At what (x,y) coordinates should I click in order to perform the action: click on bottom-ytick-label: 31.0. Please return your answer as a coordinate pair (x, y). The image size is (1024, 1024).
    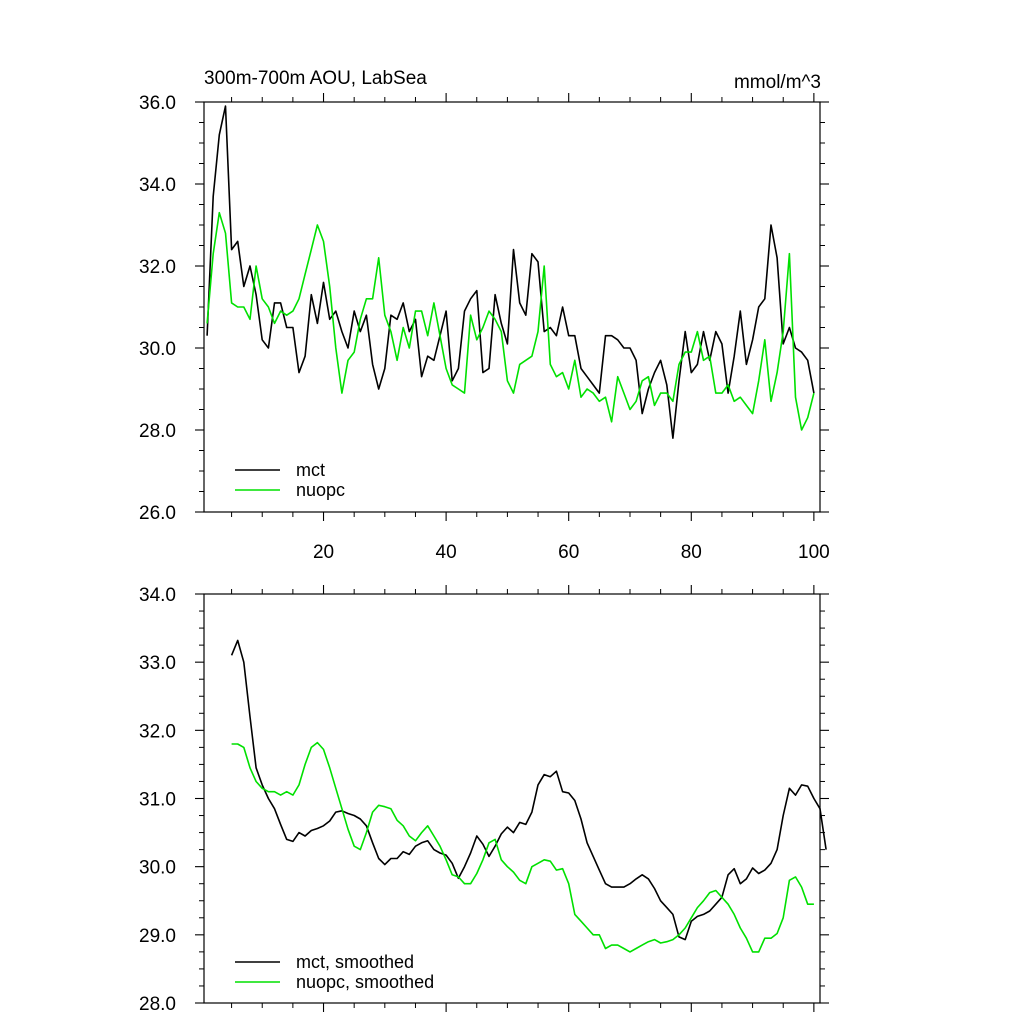
    Looking at the image, I should click on (157, 800).